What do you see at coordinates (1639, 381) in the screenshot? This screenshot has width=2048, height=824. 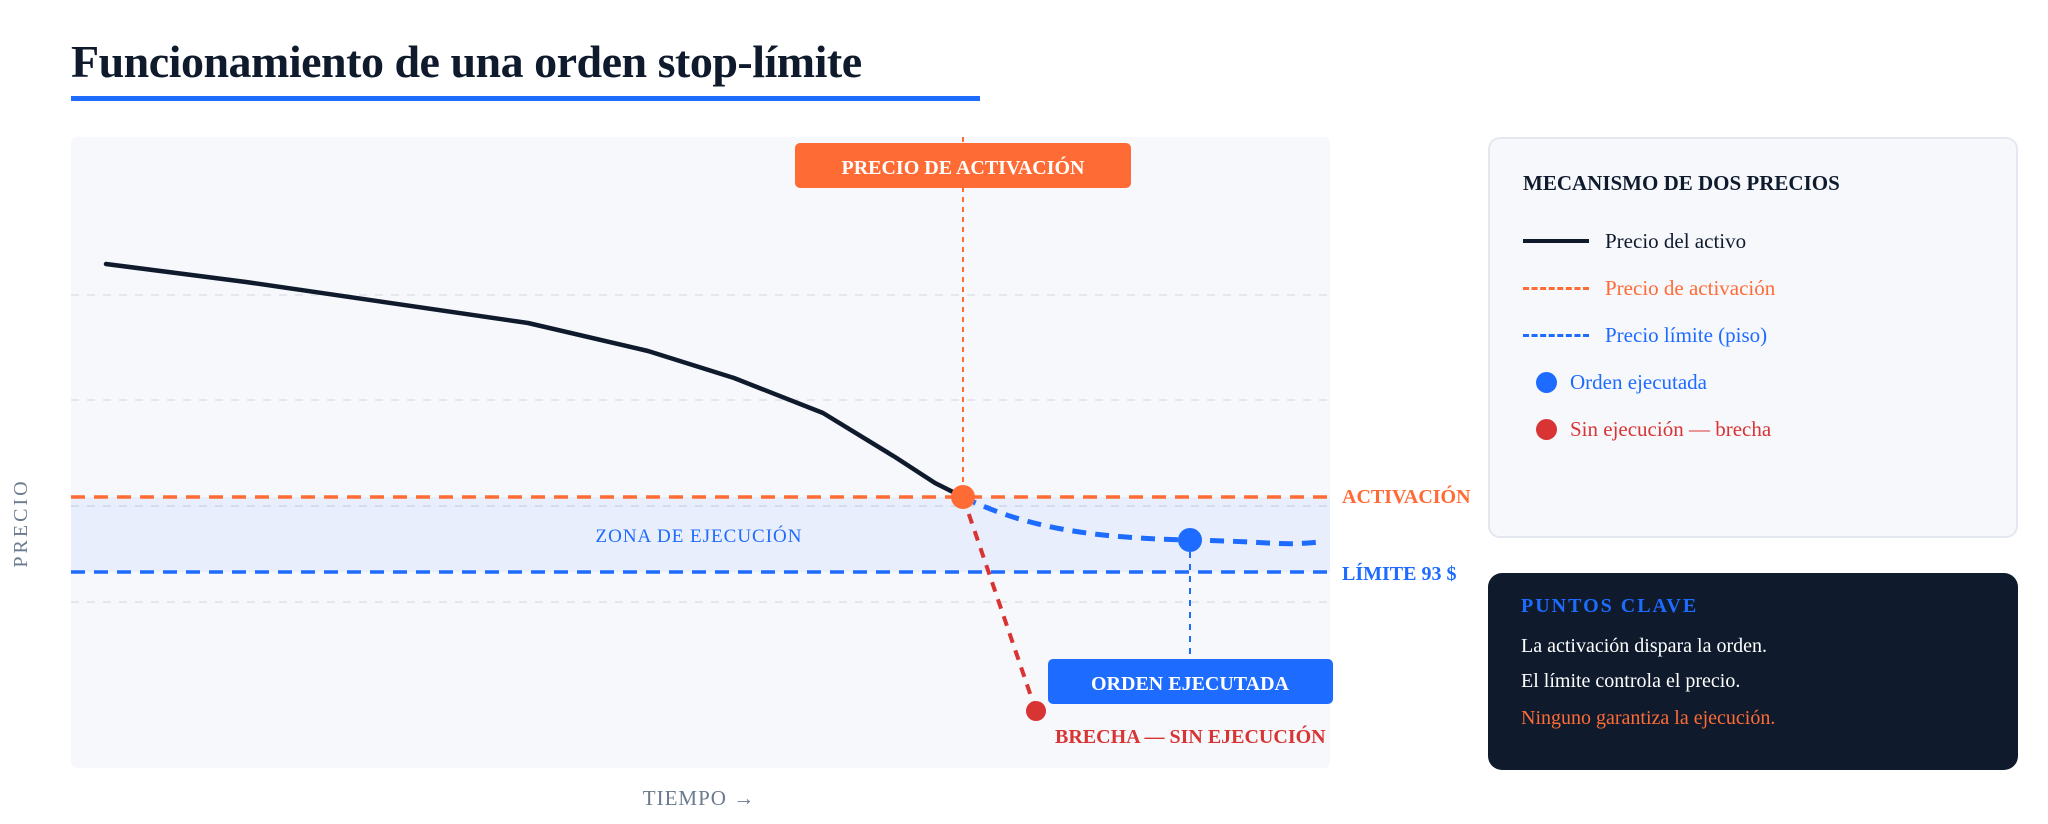 I see `legend-item-label: Orden ejecutada` at bounding box center [1639, 381].